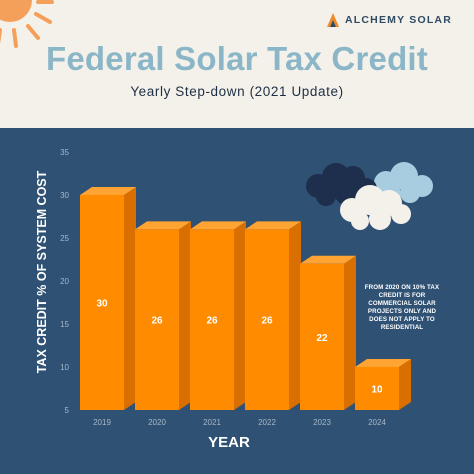 This screenshot has width=474, height=474. I want to click on y-tick-label: 15, so click(64, 324).